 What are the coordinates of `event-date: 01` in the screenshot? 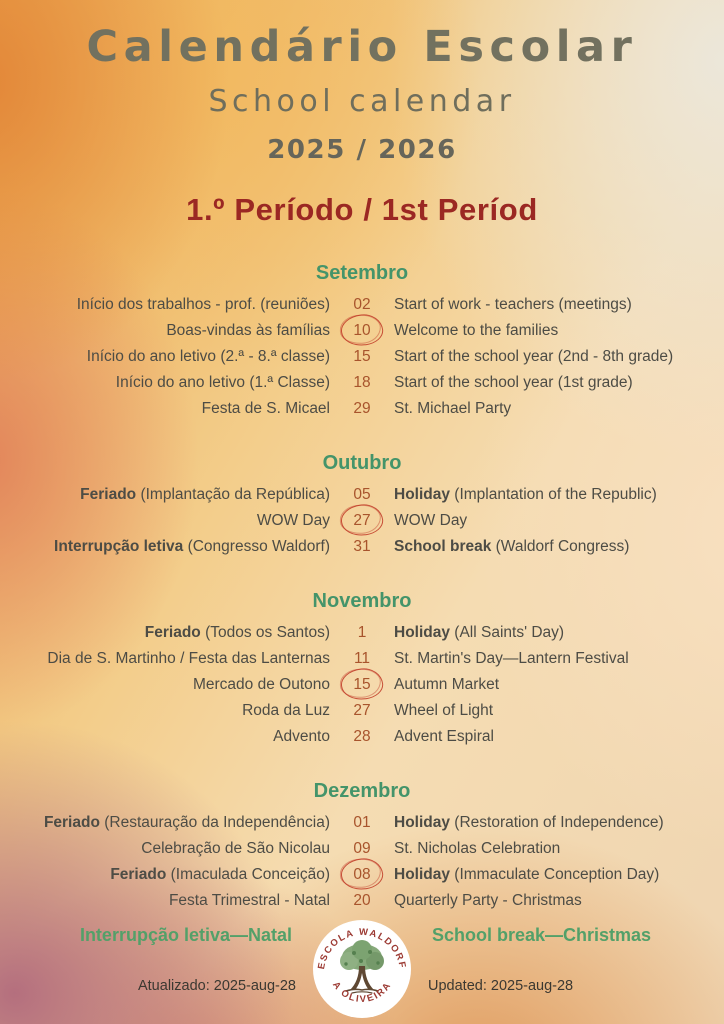 It's located at (362, 823).